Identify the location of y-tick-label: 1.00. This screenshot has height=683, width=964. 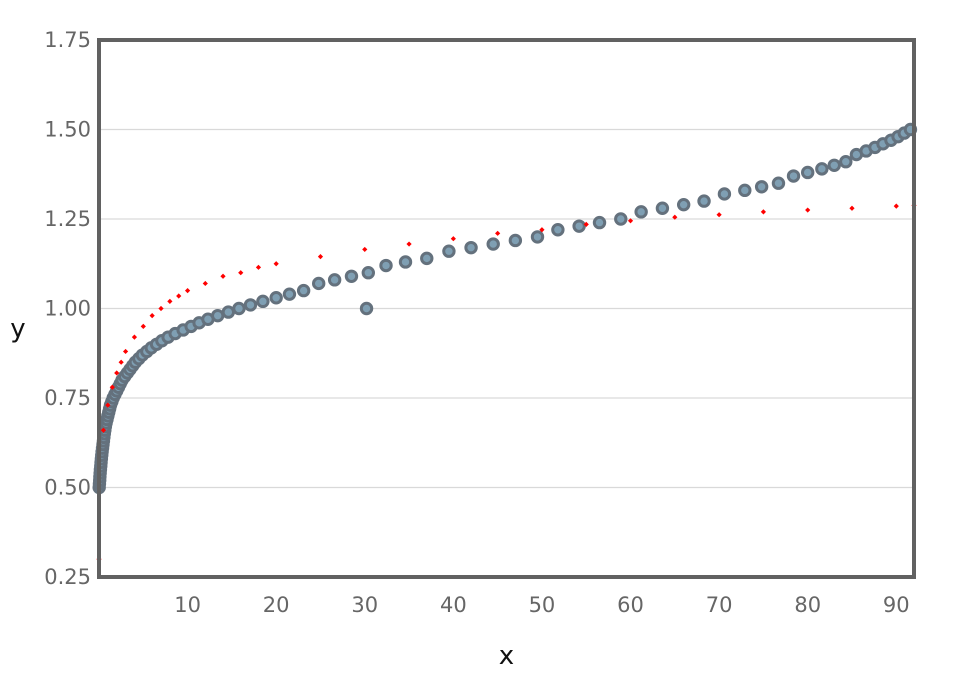
(67, 309).